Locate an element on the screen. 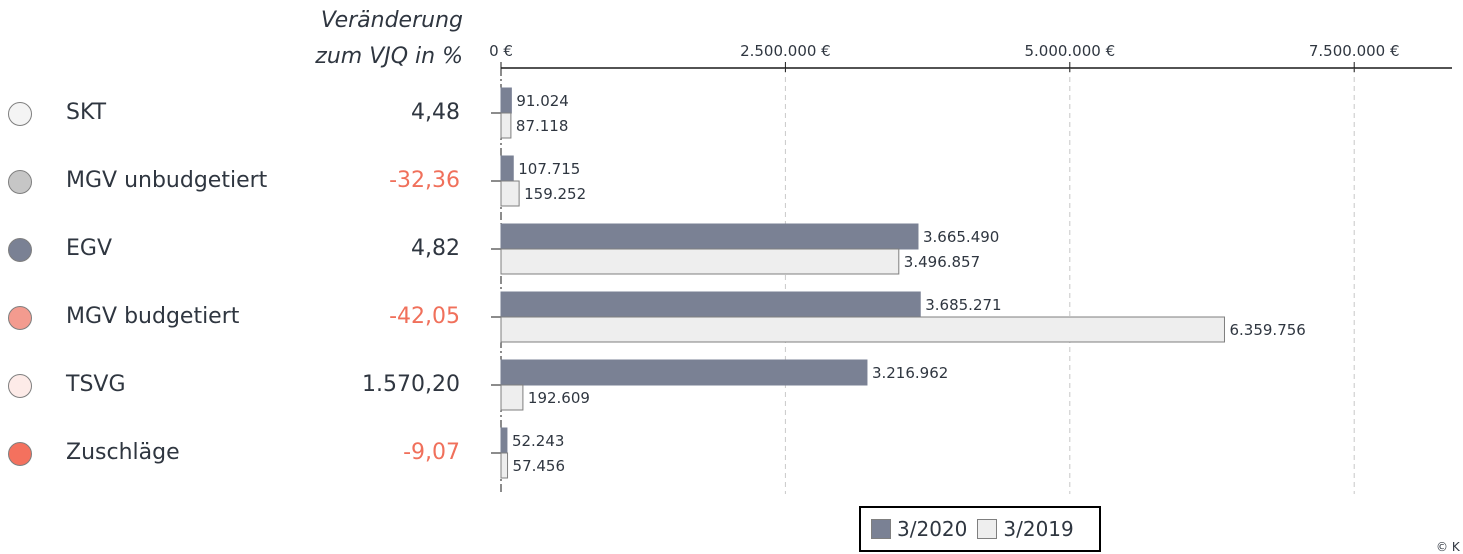 This screenshot has height=554, width=1463. change-value: 4,48 is located at coordinates (435, 112).